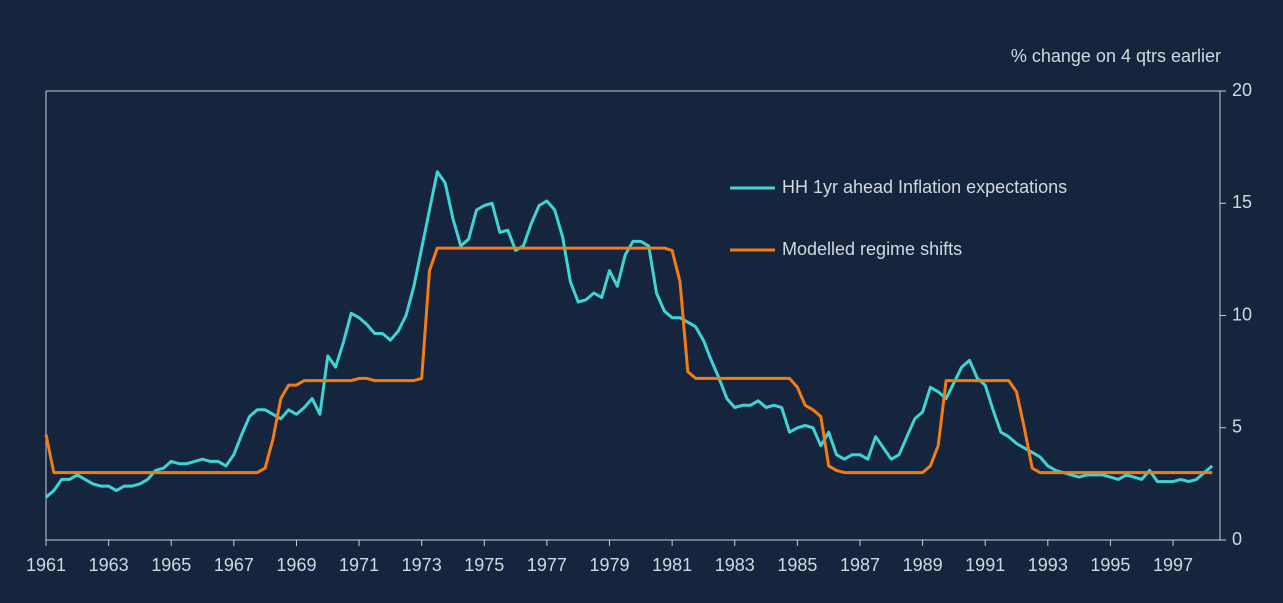  What do you see at coordinates (1242, 202) in the screenshot?
I see `y-tick-label: 15` at bounding box center [1242, 202].